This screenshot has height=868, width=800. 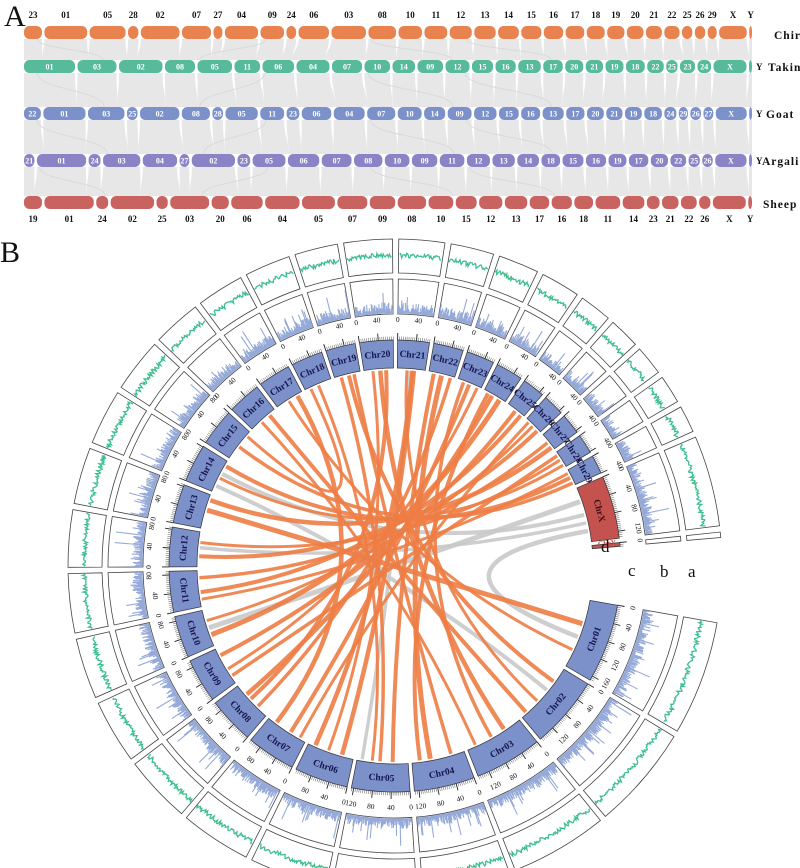 What do you see at coordinates (621, 545) in the screenshot?
I see `minor-ticks-ChrY` at bounding box center [621, 545].